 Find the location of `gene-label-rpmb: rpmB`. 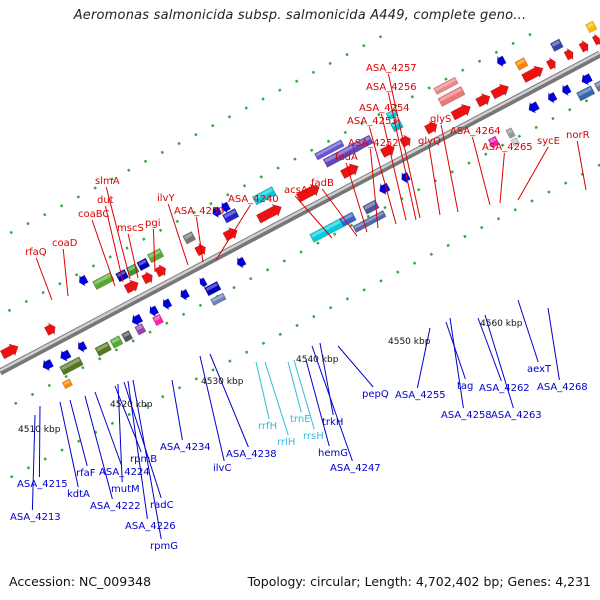

gene-label-rpmb: rpmB is located at coordinates (143, 459).